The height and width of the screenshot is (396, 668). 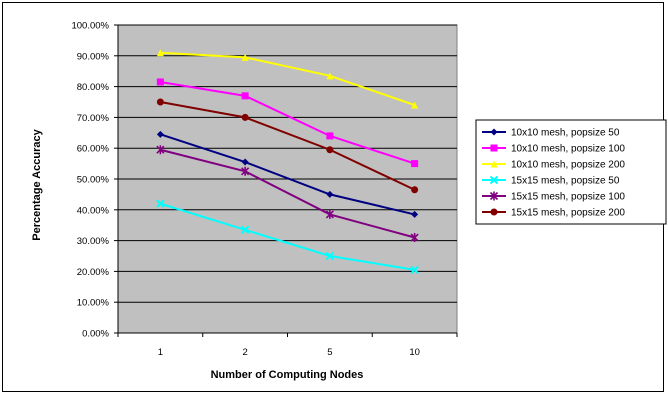 I want to click on y-tick-label: 20.00%, so click(x=93, y=272).